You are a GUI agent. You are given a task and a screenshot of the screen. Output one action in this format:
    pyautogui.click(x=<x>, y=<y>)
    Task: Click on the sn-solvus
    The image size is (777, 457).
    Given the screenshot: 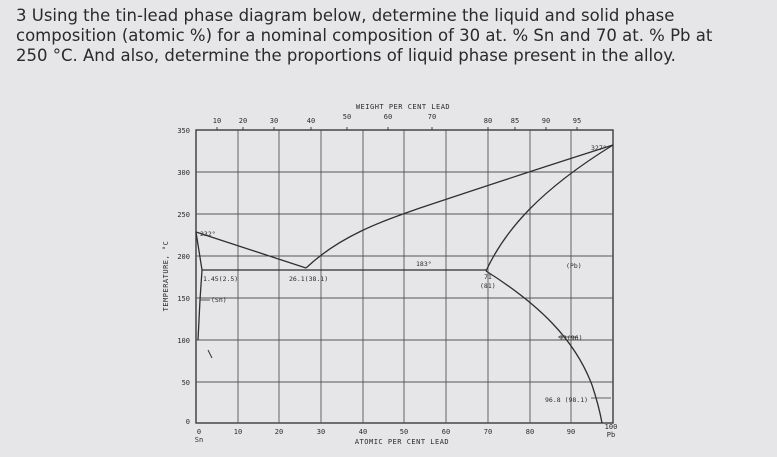 What is the action you would take?
    pyautogui.click(x=199, y=286)
    